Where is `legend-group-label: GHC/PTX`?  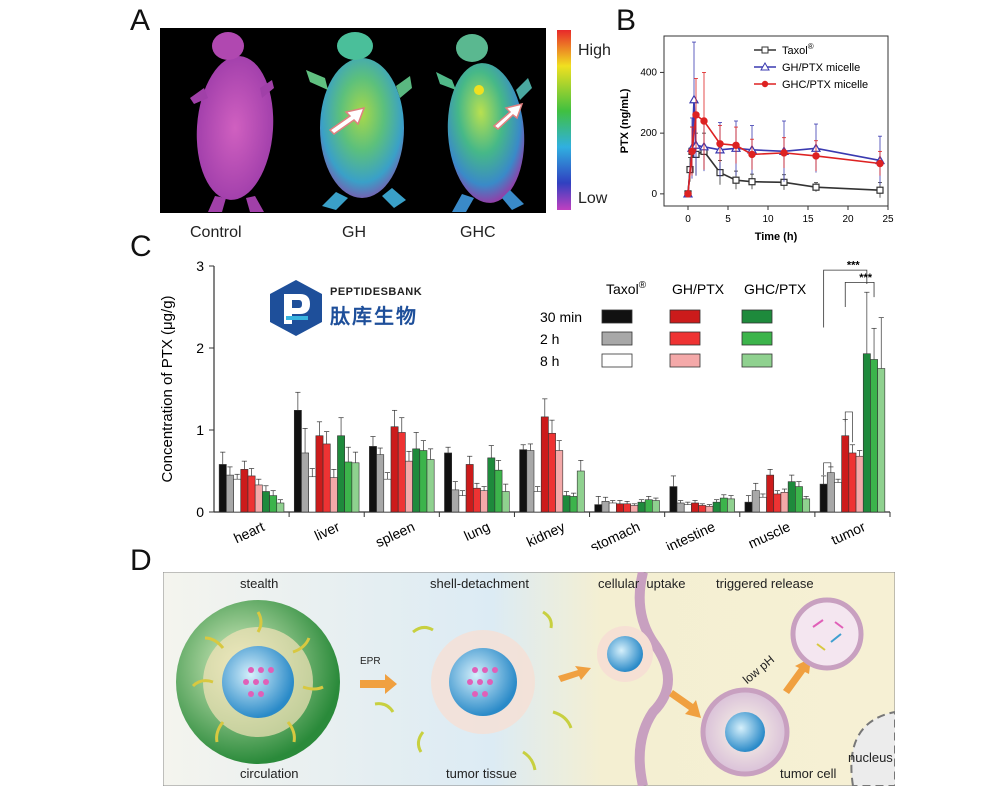
legend-group-label: GHC/PTX is located at coordinates (775, 289).